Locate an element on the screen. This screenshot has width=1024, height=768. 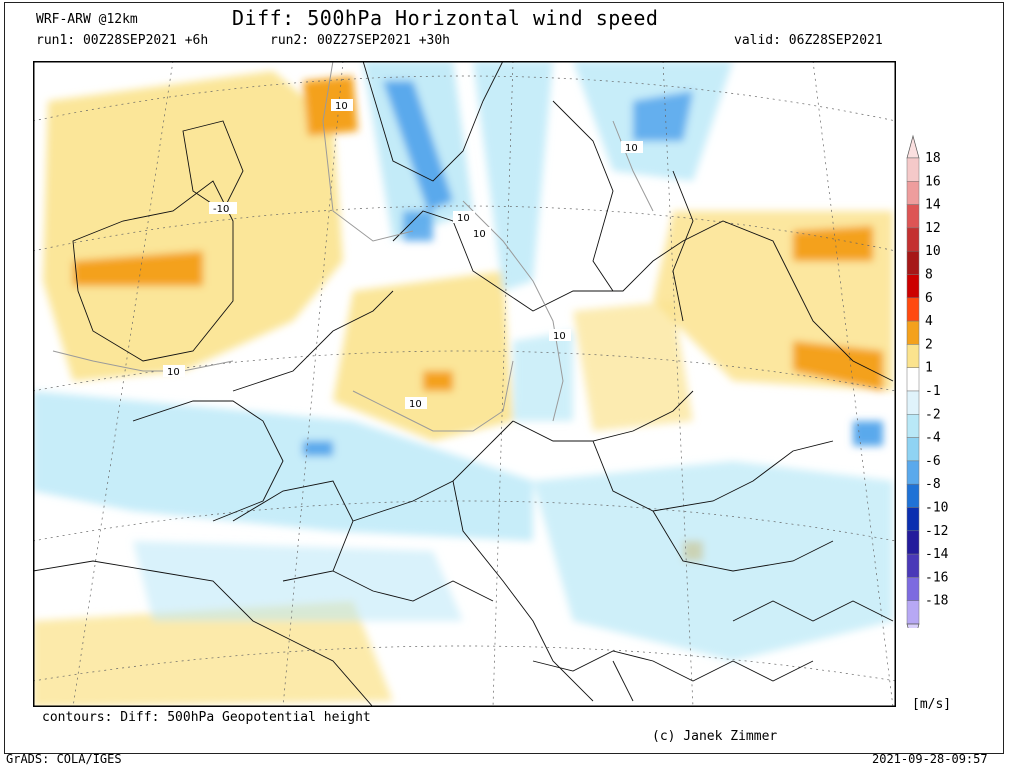
legend-tick-label: -16 is located at coordinates (936, 577).